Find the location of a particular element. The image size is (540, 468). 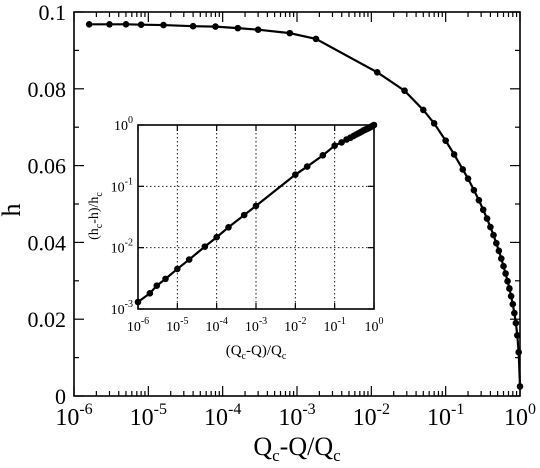

main-y-tick-label: 0.04 is located at coordinates (47, 242).